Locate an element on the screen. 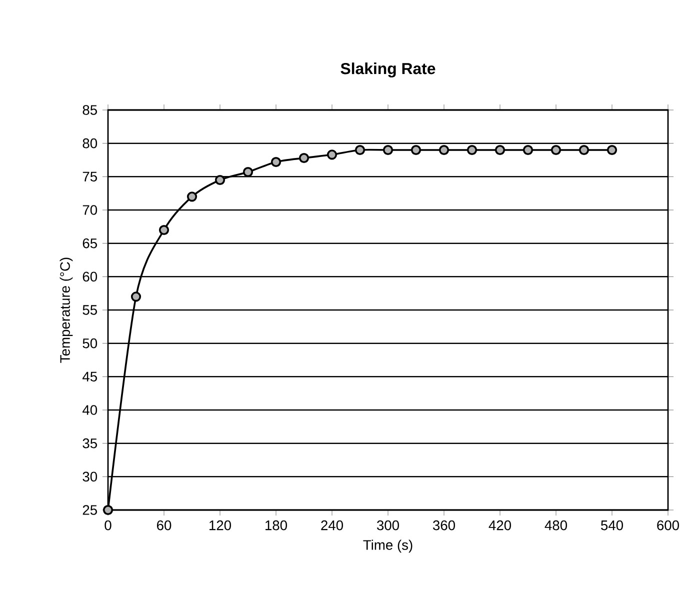 This screenshot has height=601, width=698. y-tick-label: 80 is located at coordinates (90, 143).